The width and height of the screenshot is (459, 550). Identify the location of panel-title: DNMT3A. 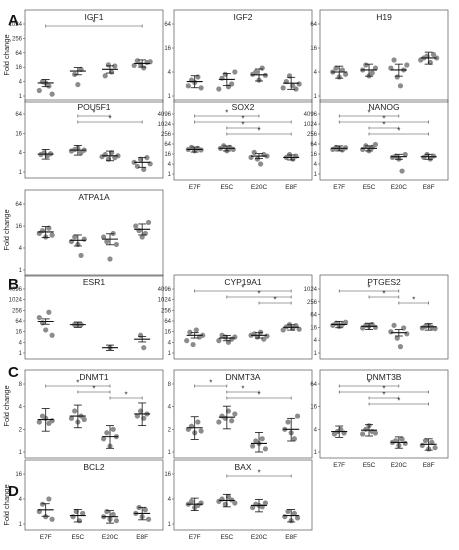
(243, 377).